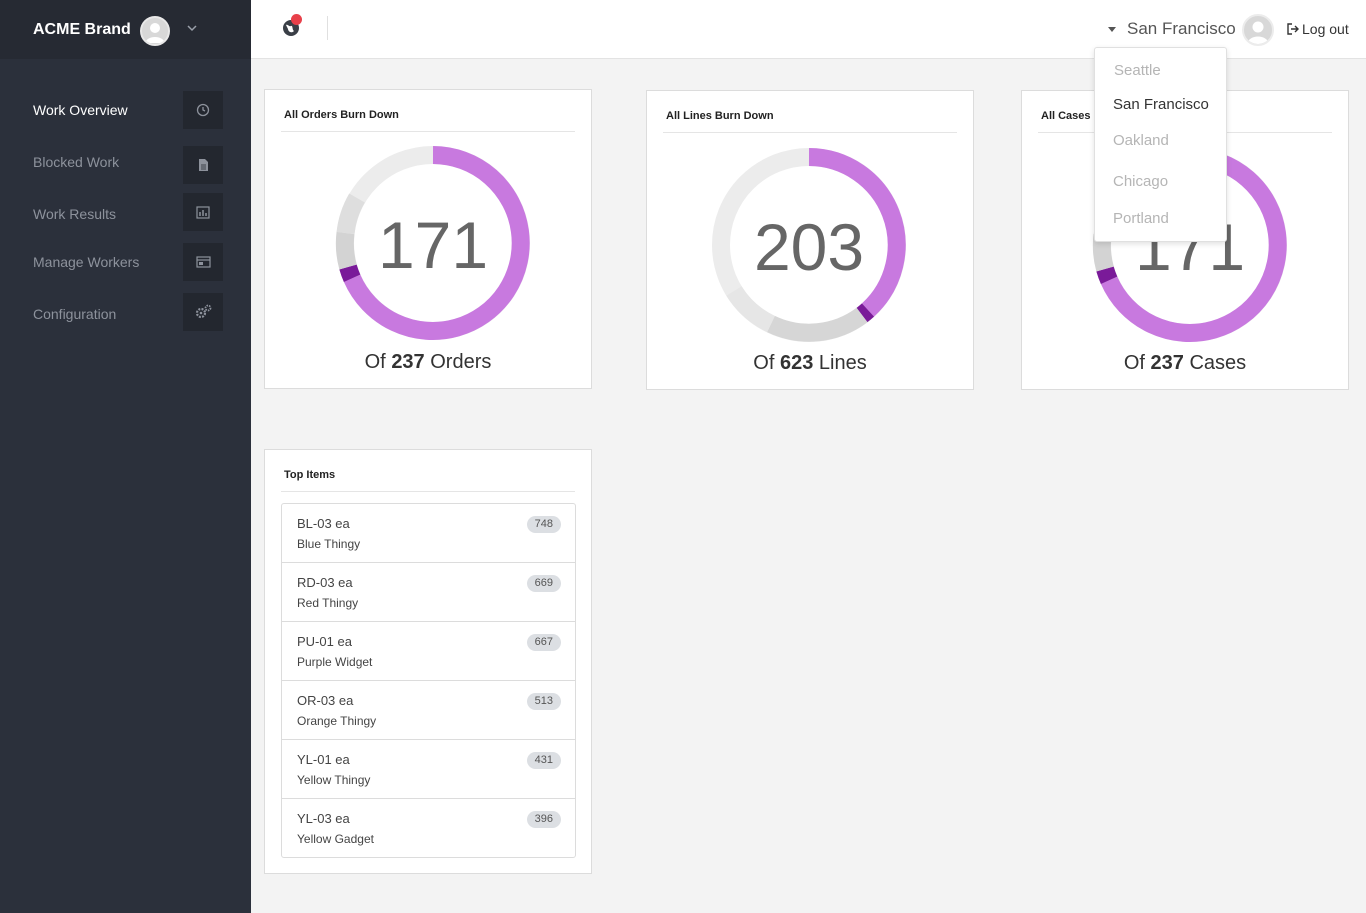  What do you see at coordinates (203, 110) in the screenshot?
I see `clock-icon` at bounding box center [203, 110].